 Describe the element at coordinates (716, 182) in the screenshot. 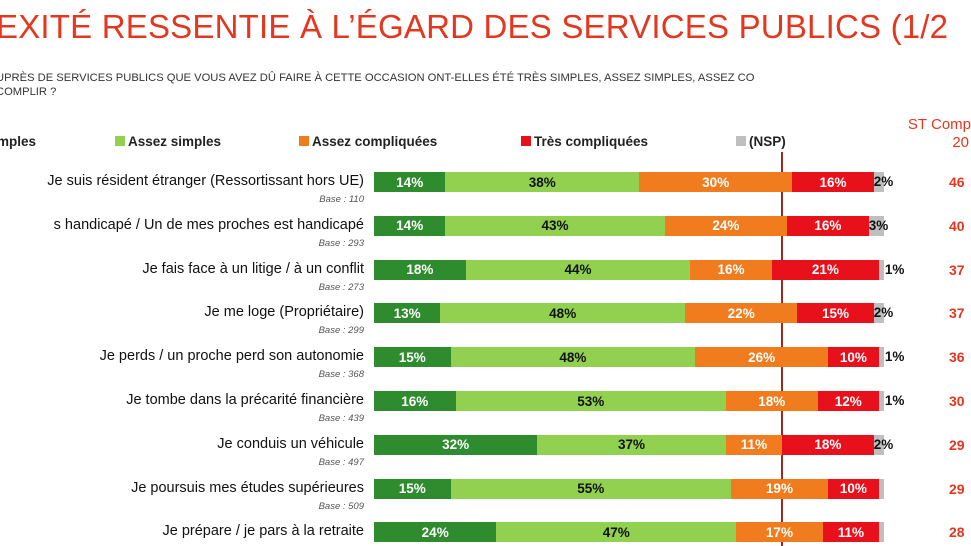

I see `seg-assez-compliquees: 30%` at that location.